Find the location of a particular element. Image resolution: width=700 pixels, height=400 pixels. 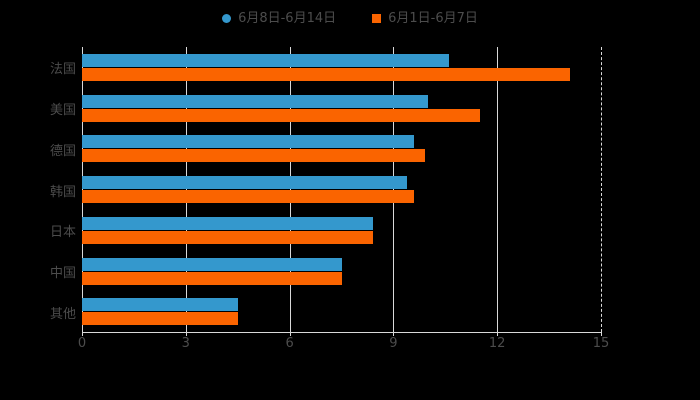

x-axis-tick-label: 9 is located at coordinates (393, 343).